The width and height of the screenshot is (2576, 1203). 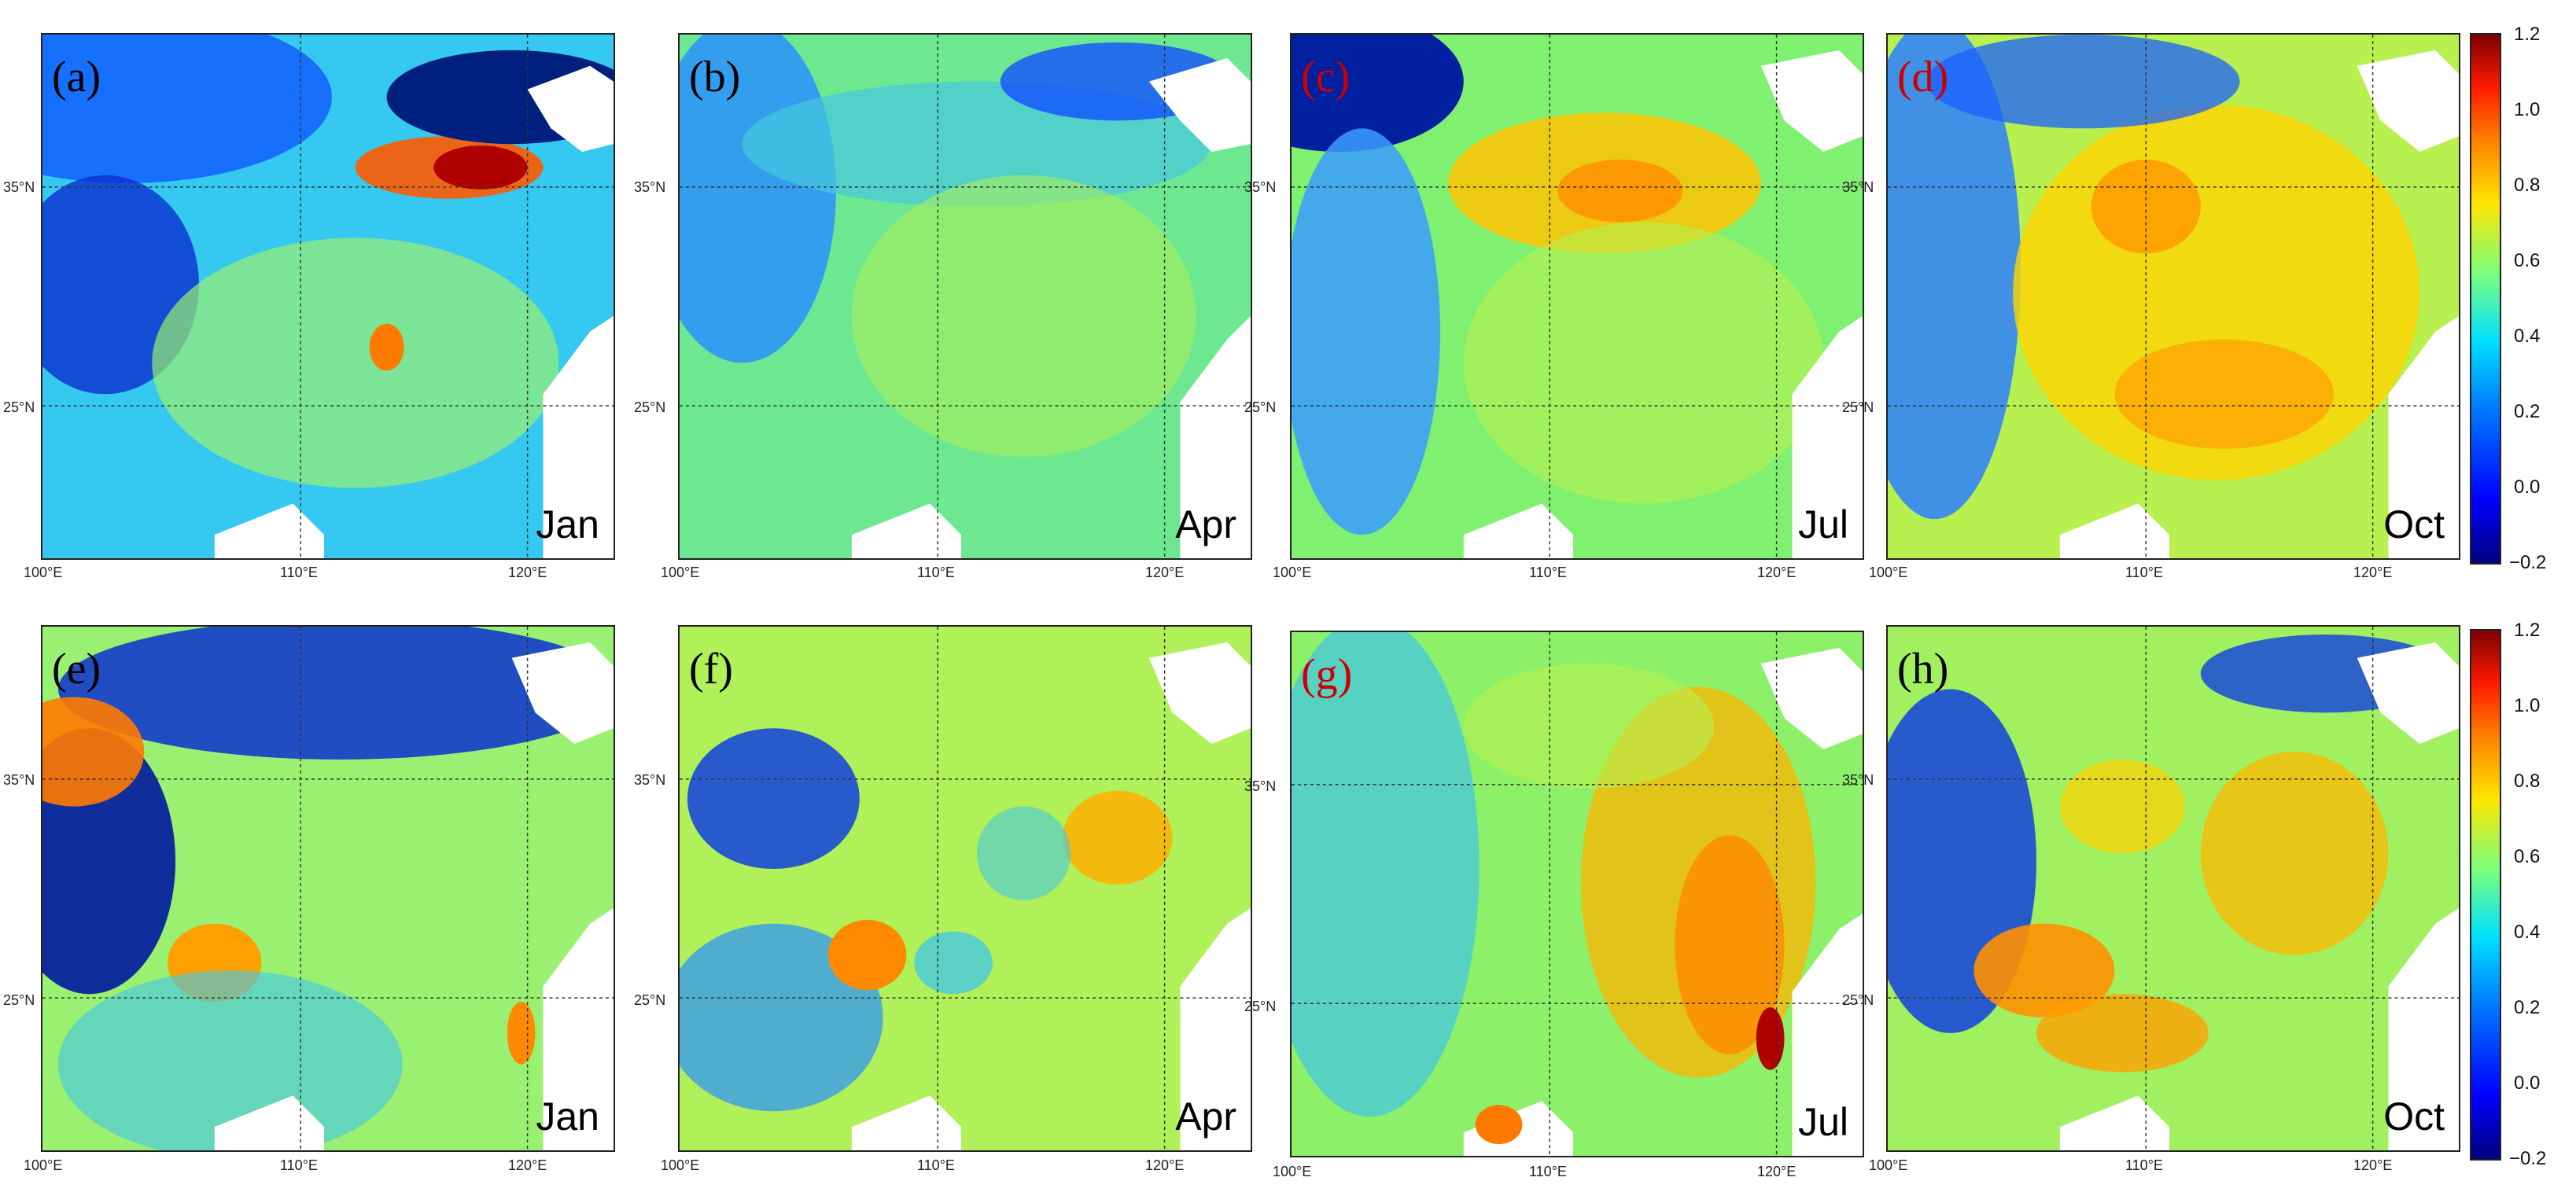 I want to click on lat-tick-25-f: 25°N, so click(x=650, y=1000).